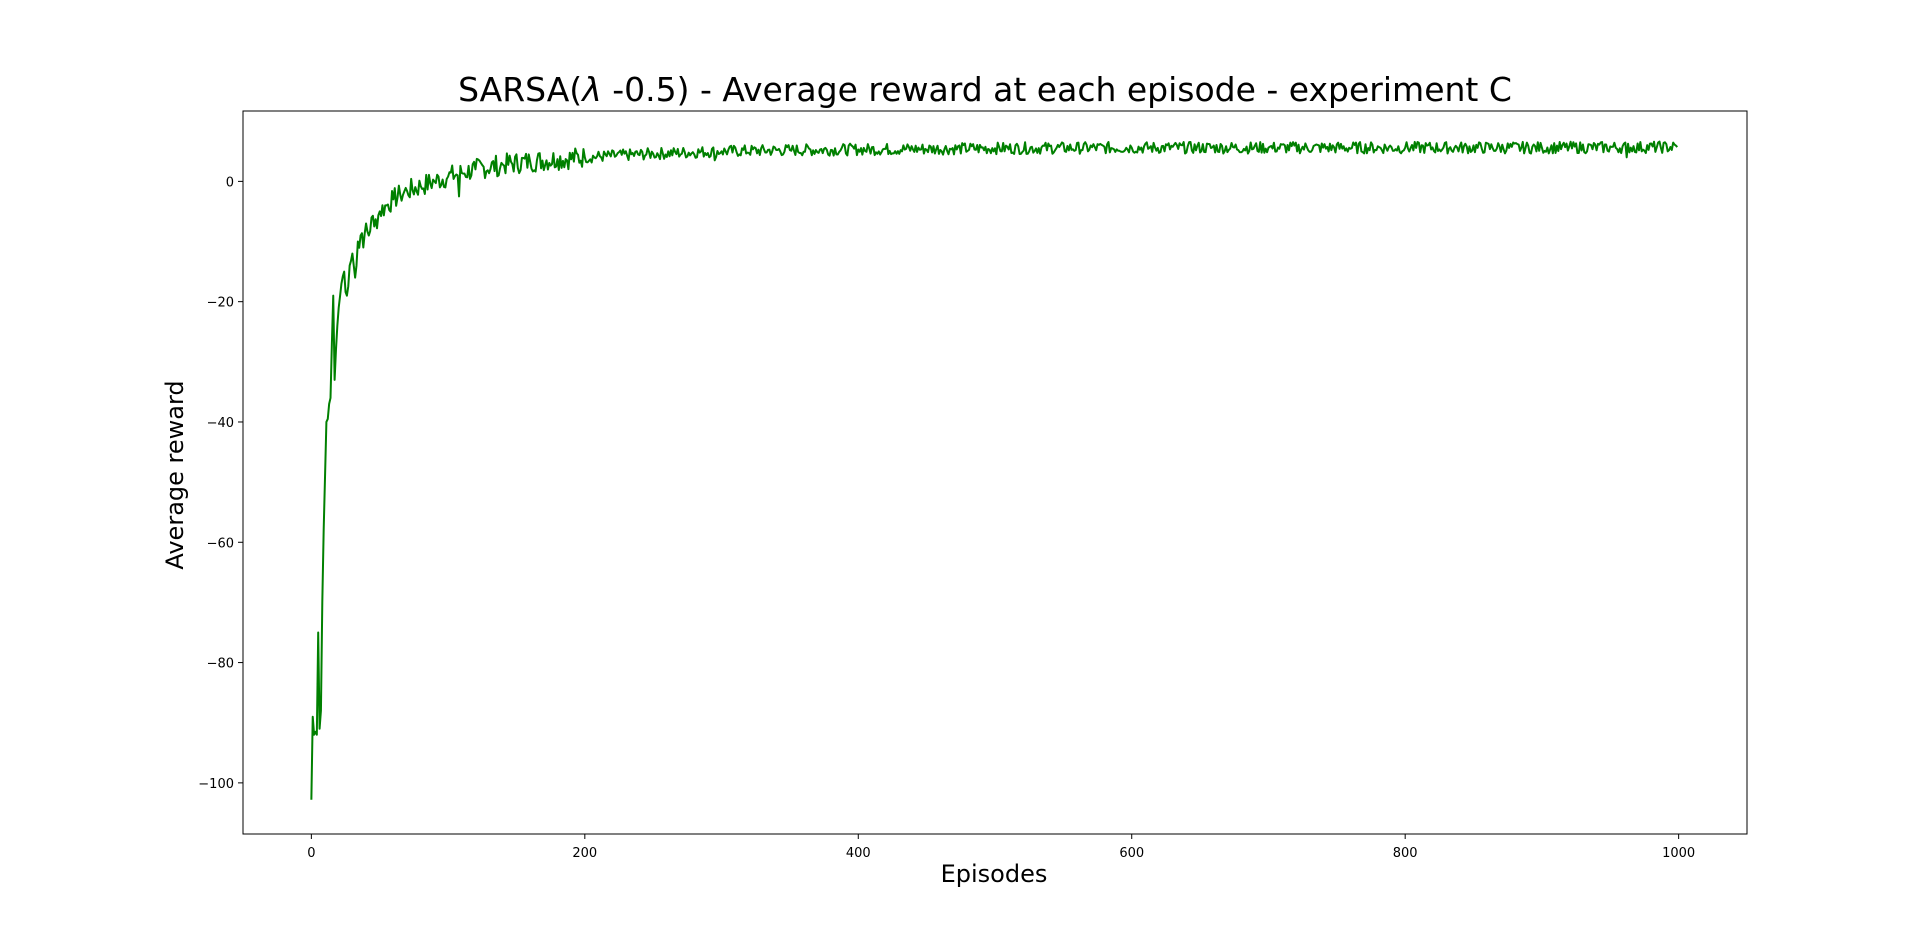 This screenshot has width=1920, height=931. I want to click on y-tick-label: −60, so click(220, 543).